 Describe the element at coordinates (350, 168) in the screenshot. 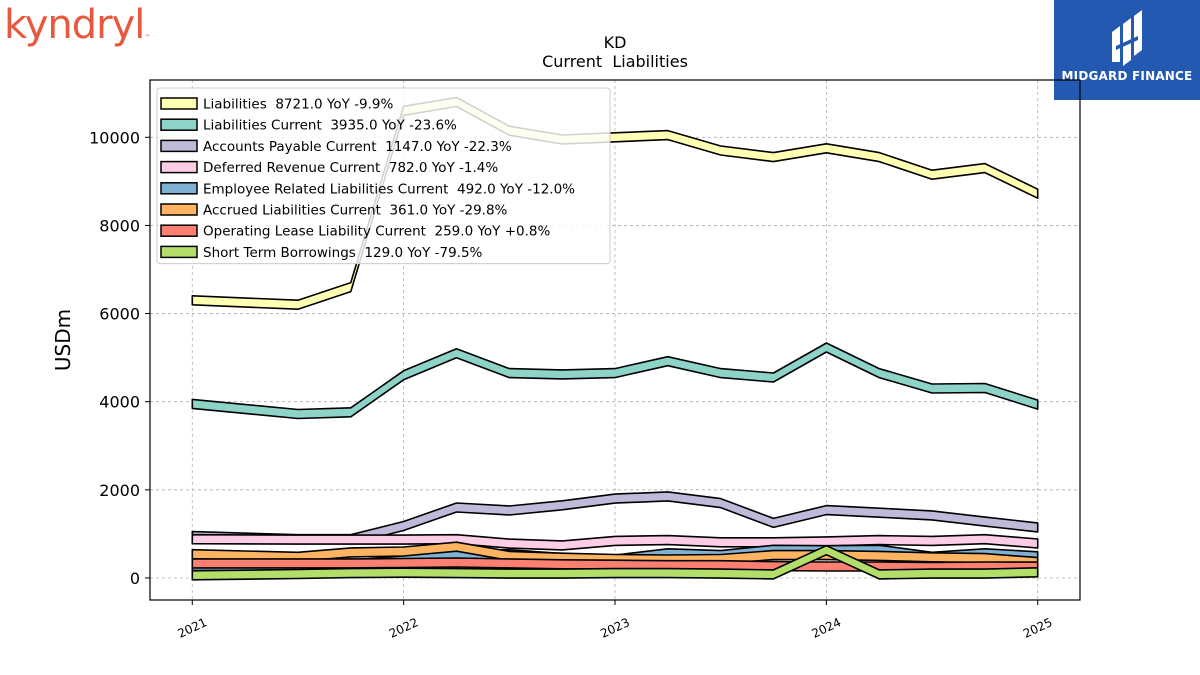

I see `legend-entry: Deferred Revenue Current 782.0 YoY -1.4%` at that location.